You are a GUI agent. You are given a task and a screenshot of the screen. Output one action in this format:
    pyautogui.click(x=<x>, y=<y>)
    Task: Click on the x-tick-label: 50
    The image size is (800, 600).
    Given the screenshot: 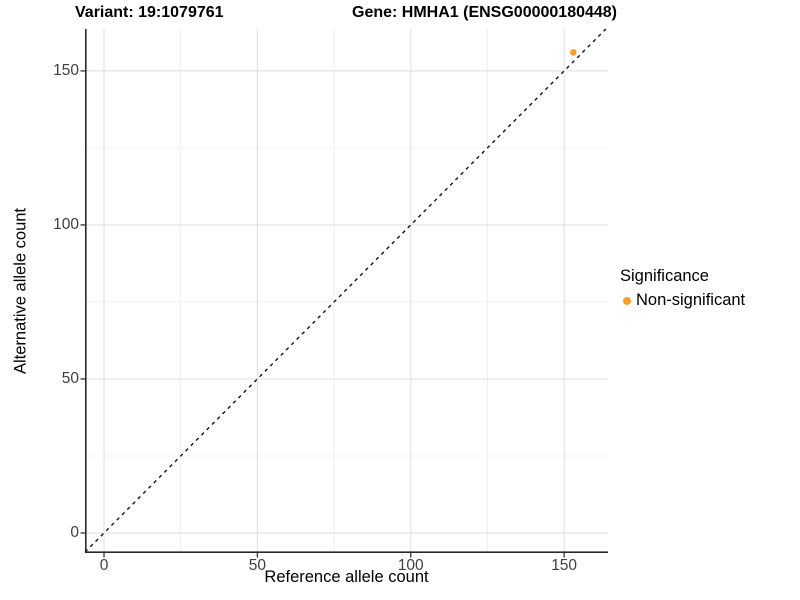 What is the action you would take?
    pyautogui.click(x=257, y=565)
    